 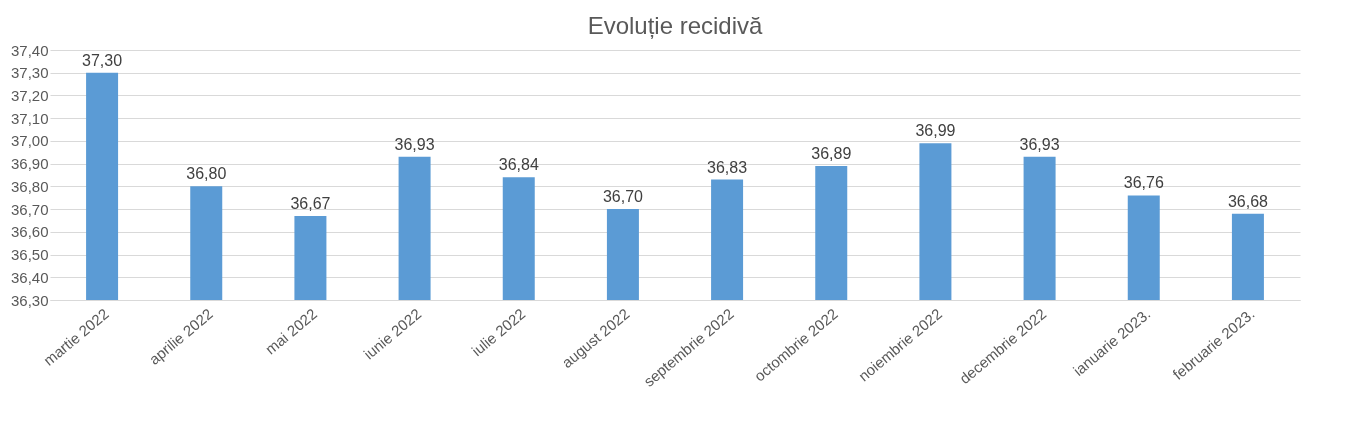 I want to click on data-label: 36,70, so click(x=623, y=197).